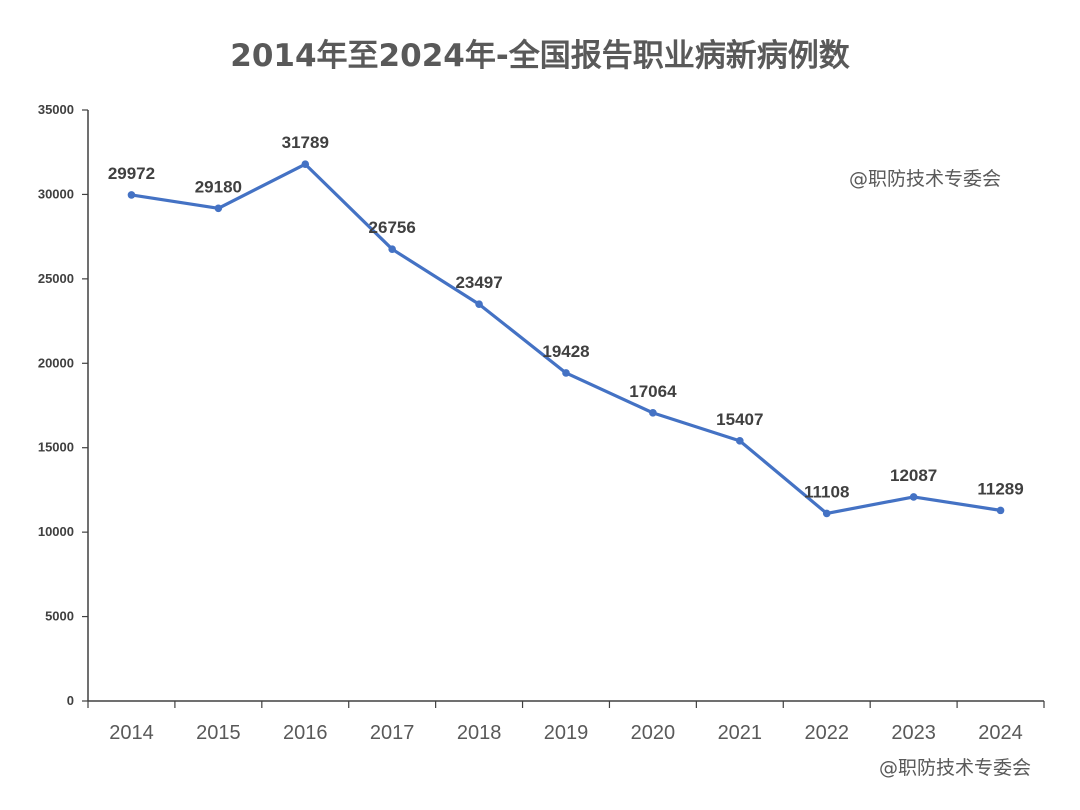  I want to click on y-tick-label: 5000, so click(59, 616).